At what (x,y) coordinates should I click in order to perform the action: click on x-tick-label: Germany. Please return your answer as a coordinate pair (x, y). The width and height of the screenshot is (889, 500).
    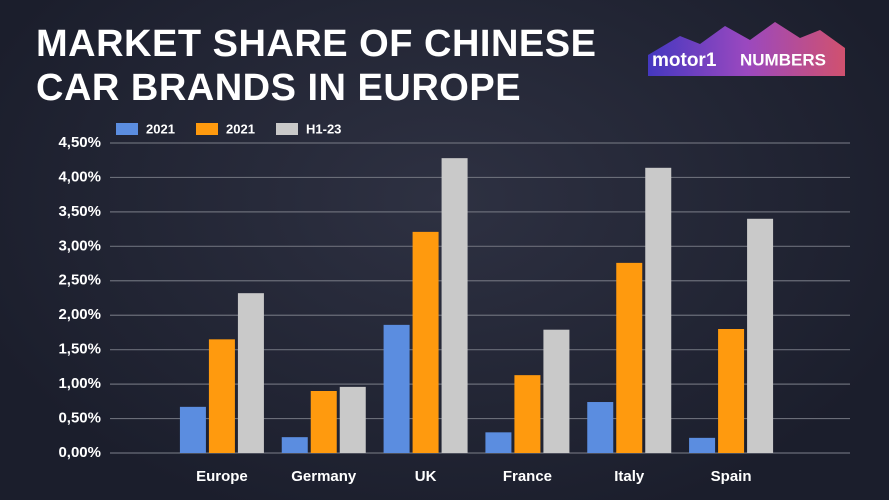
    Looking at the image, I should click on (324, 476).